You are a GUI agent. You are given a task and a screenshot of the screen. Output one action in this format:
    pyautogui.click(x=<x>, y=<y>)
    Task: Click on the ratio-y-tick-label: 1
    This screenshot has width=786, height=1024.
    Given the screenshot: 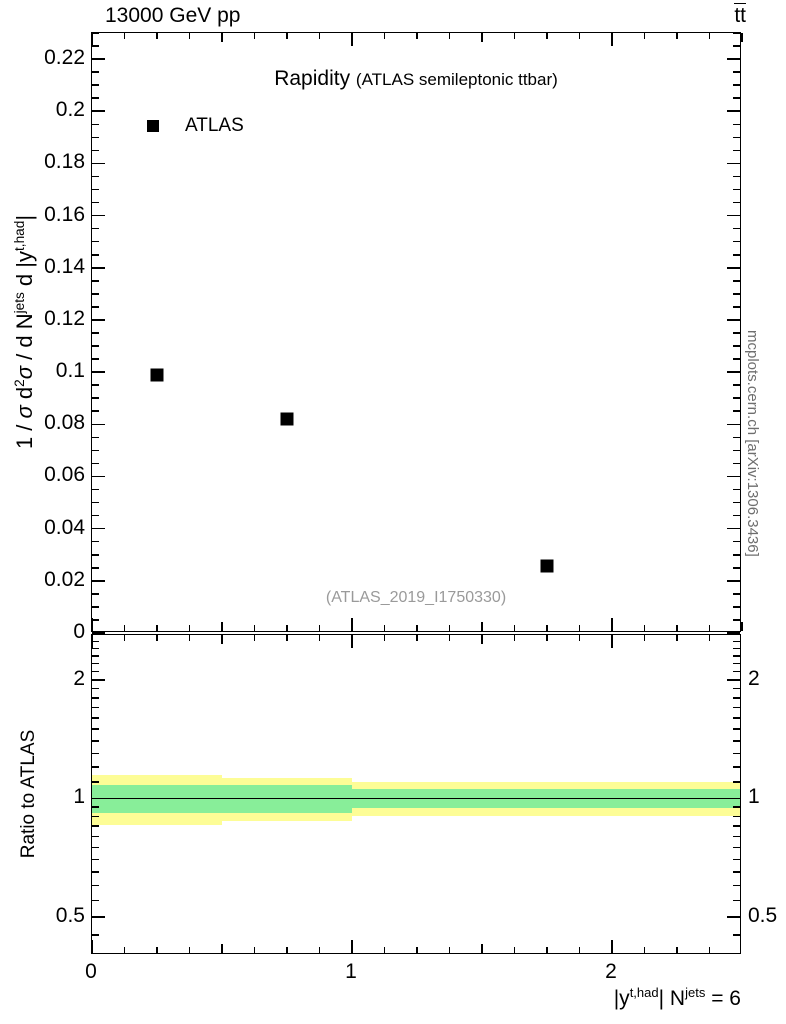 What is the action you would take?
    pyautogui.click(x=79, y=797)
    